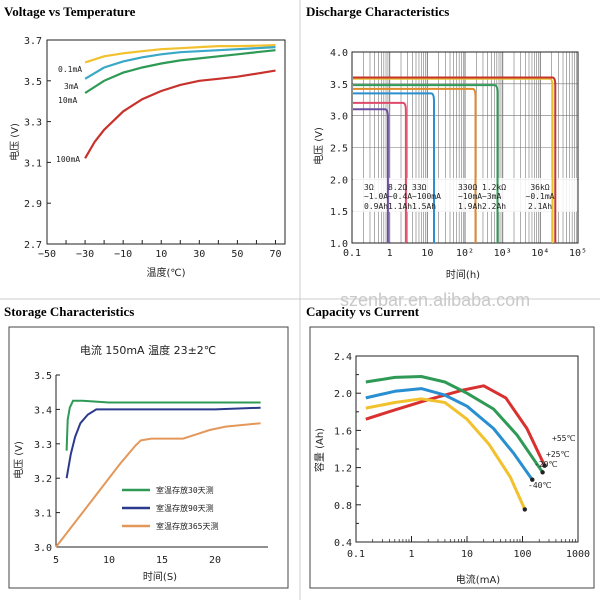 This screenshot has height=600, width=600. Describe the element at coordinates (339, 244) in the screenshot. I see `y-tick-label: 1.0` at that location.